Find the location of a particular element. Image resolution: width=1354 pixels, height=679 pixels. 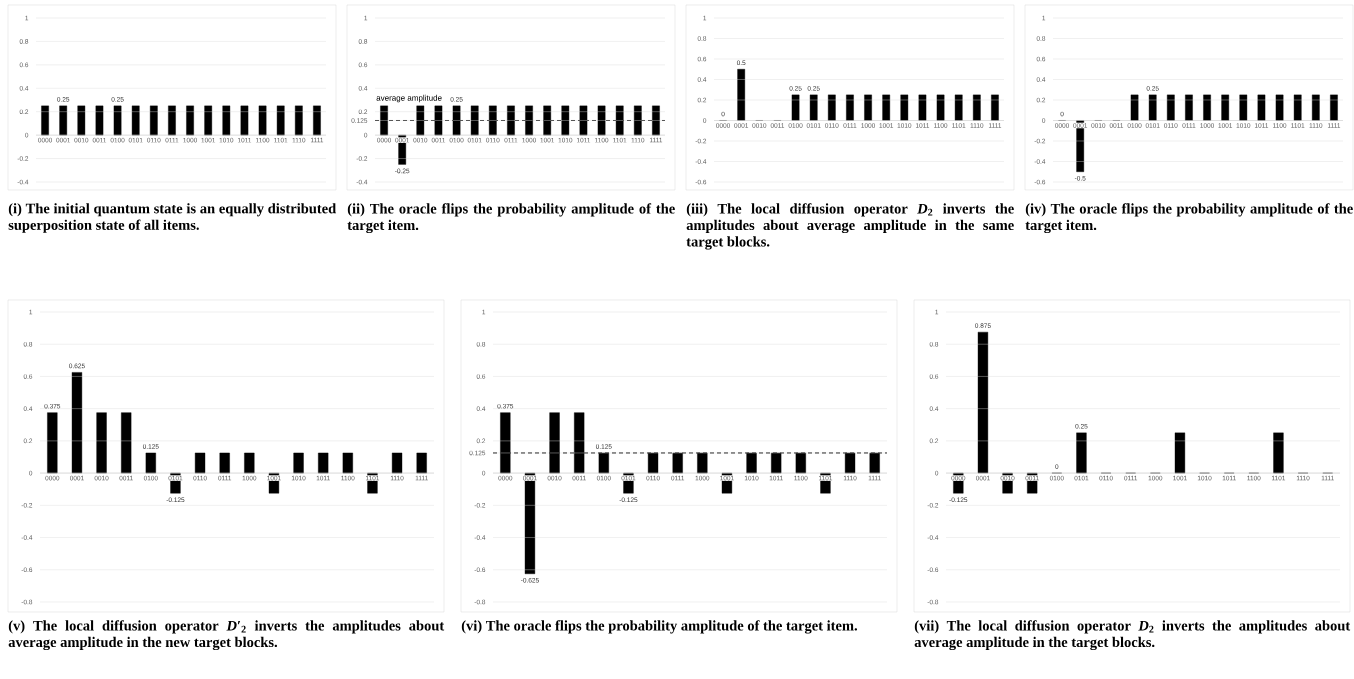

text: (v) The local diffusion operator D′$_{2}$ inverts the amplitudes about average amplitude in the new target blocks. is located at coordinates (226, 635).